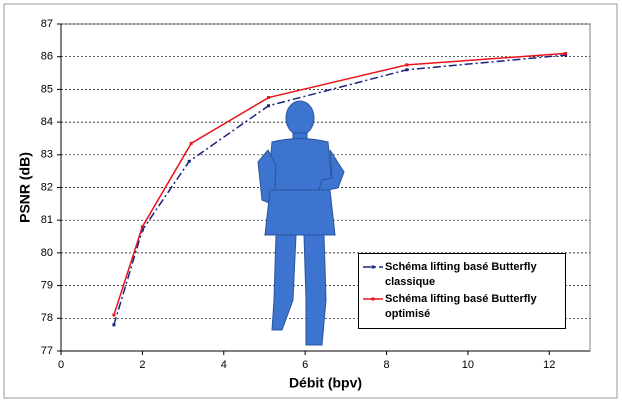 The height and width of the screenshot is (403, 622). I want to click on x-tick-label: 10, so click(468, 365).